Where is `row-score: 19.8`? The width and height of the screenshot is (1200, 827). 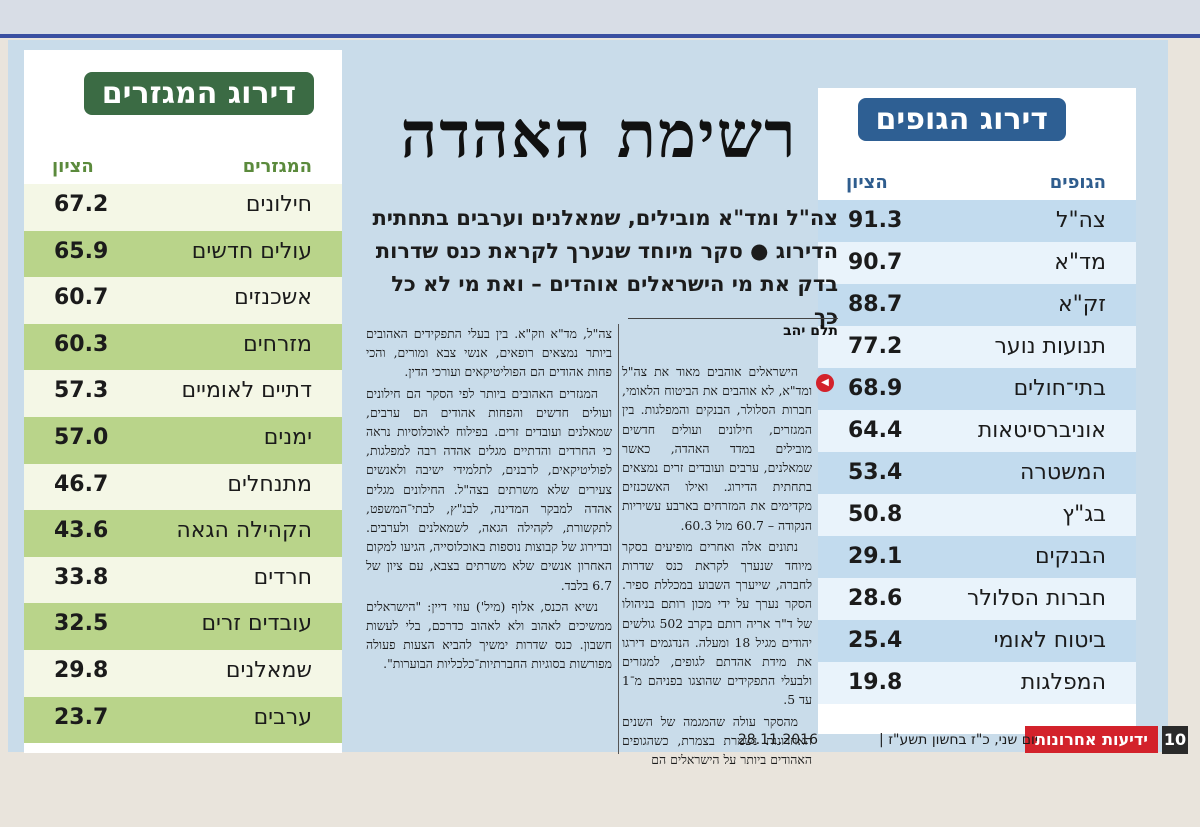
row-score: 19.8 is located at coordinates (875, 682).